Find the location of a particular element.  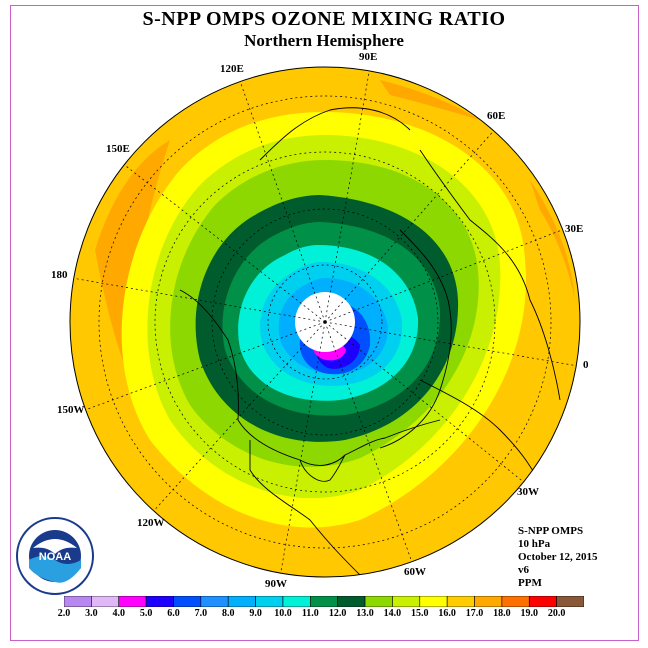

lon-label-120e: 120E is located at coordinates (232, 69).